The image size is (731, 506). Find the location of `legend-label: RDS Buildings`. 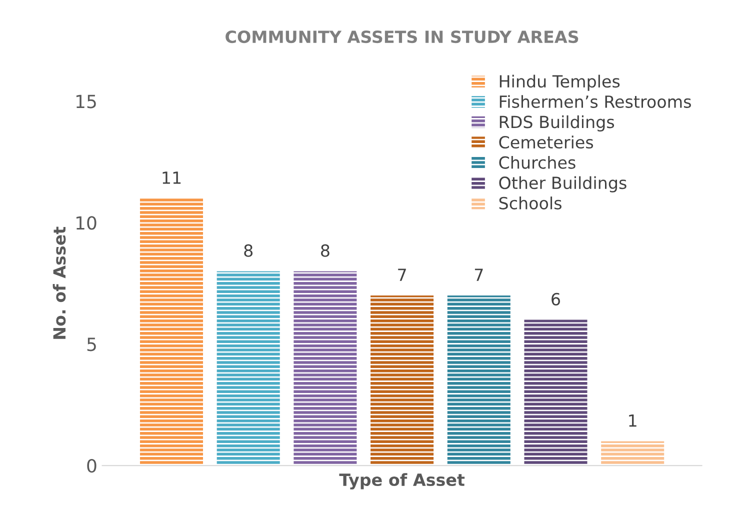

legend-label: RDS Buildings is located at coordinates (557, 123).